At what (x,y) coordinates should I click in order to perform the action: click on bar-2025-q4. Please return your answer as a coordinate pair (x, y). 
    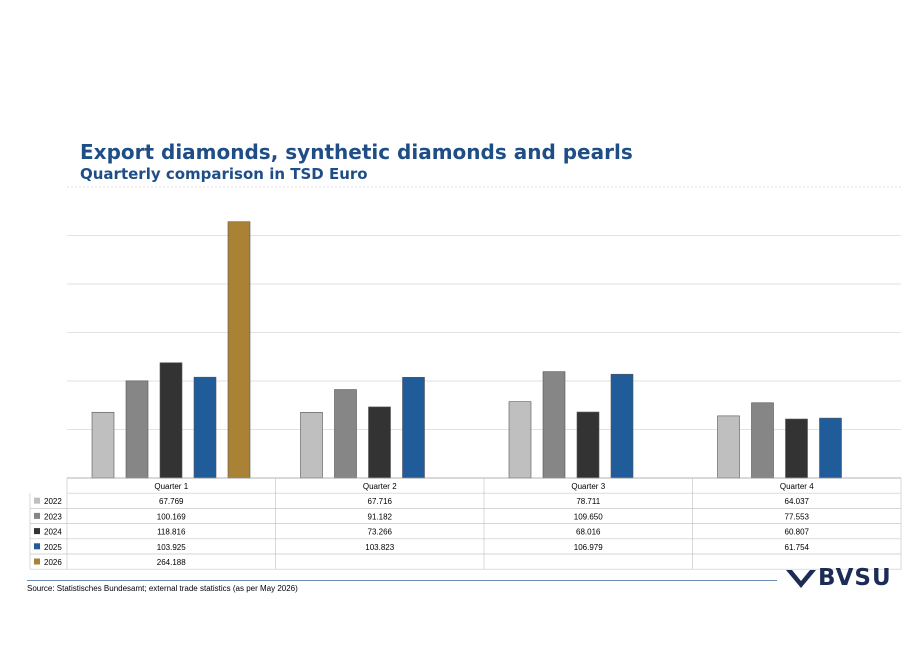
    Looking at the image, I should click on (830, 448).